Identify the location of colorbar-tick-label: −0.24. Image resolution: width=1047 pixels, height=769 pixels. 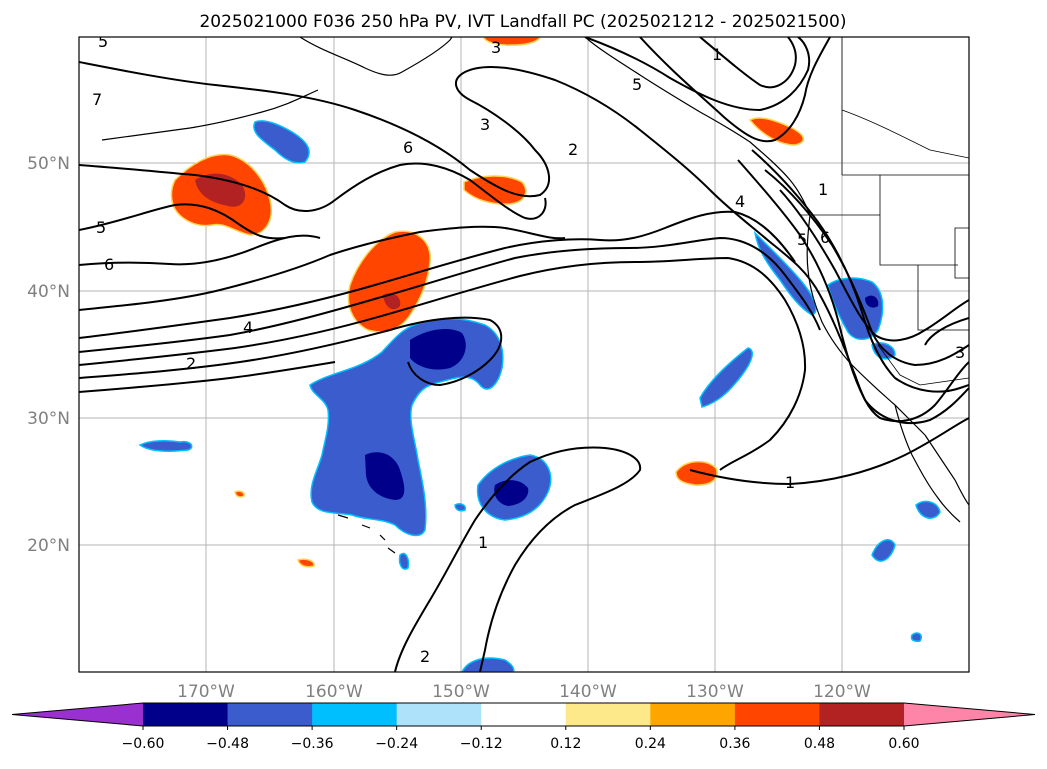
(396, 744).